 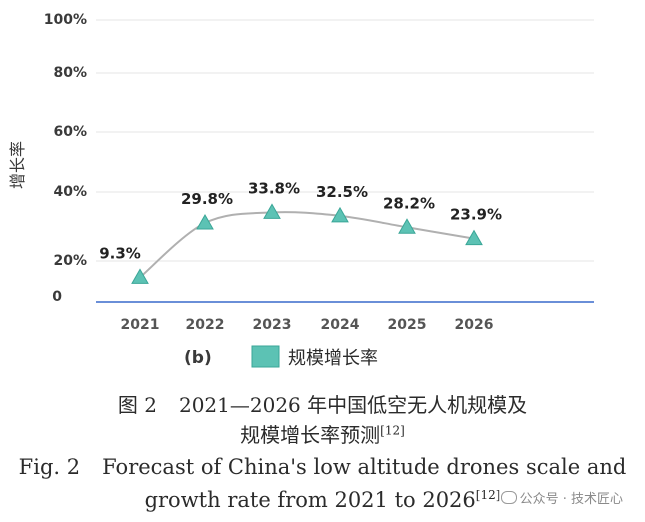 I want to click on y-axis-label: 增长率, so click(x=17, y=165).